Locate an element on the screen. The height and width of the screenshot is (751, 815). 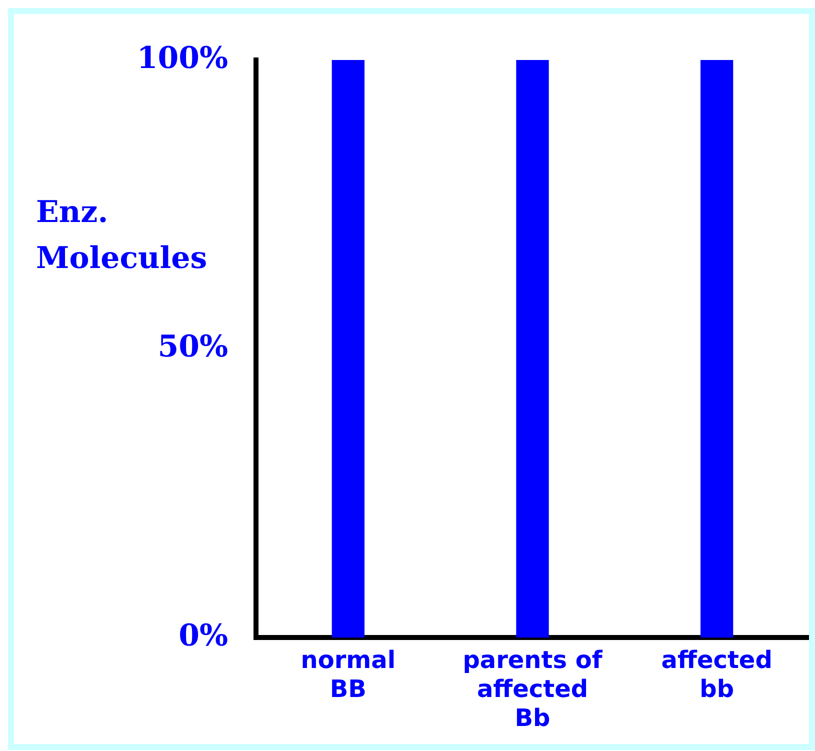
x-tick-label: normal BB is located at coordinates (348, 675).